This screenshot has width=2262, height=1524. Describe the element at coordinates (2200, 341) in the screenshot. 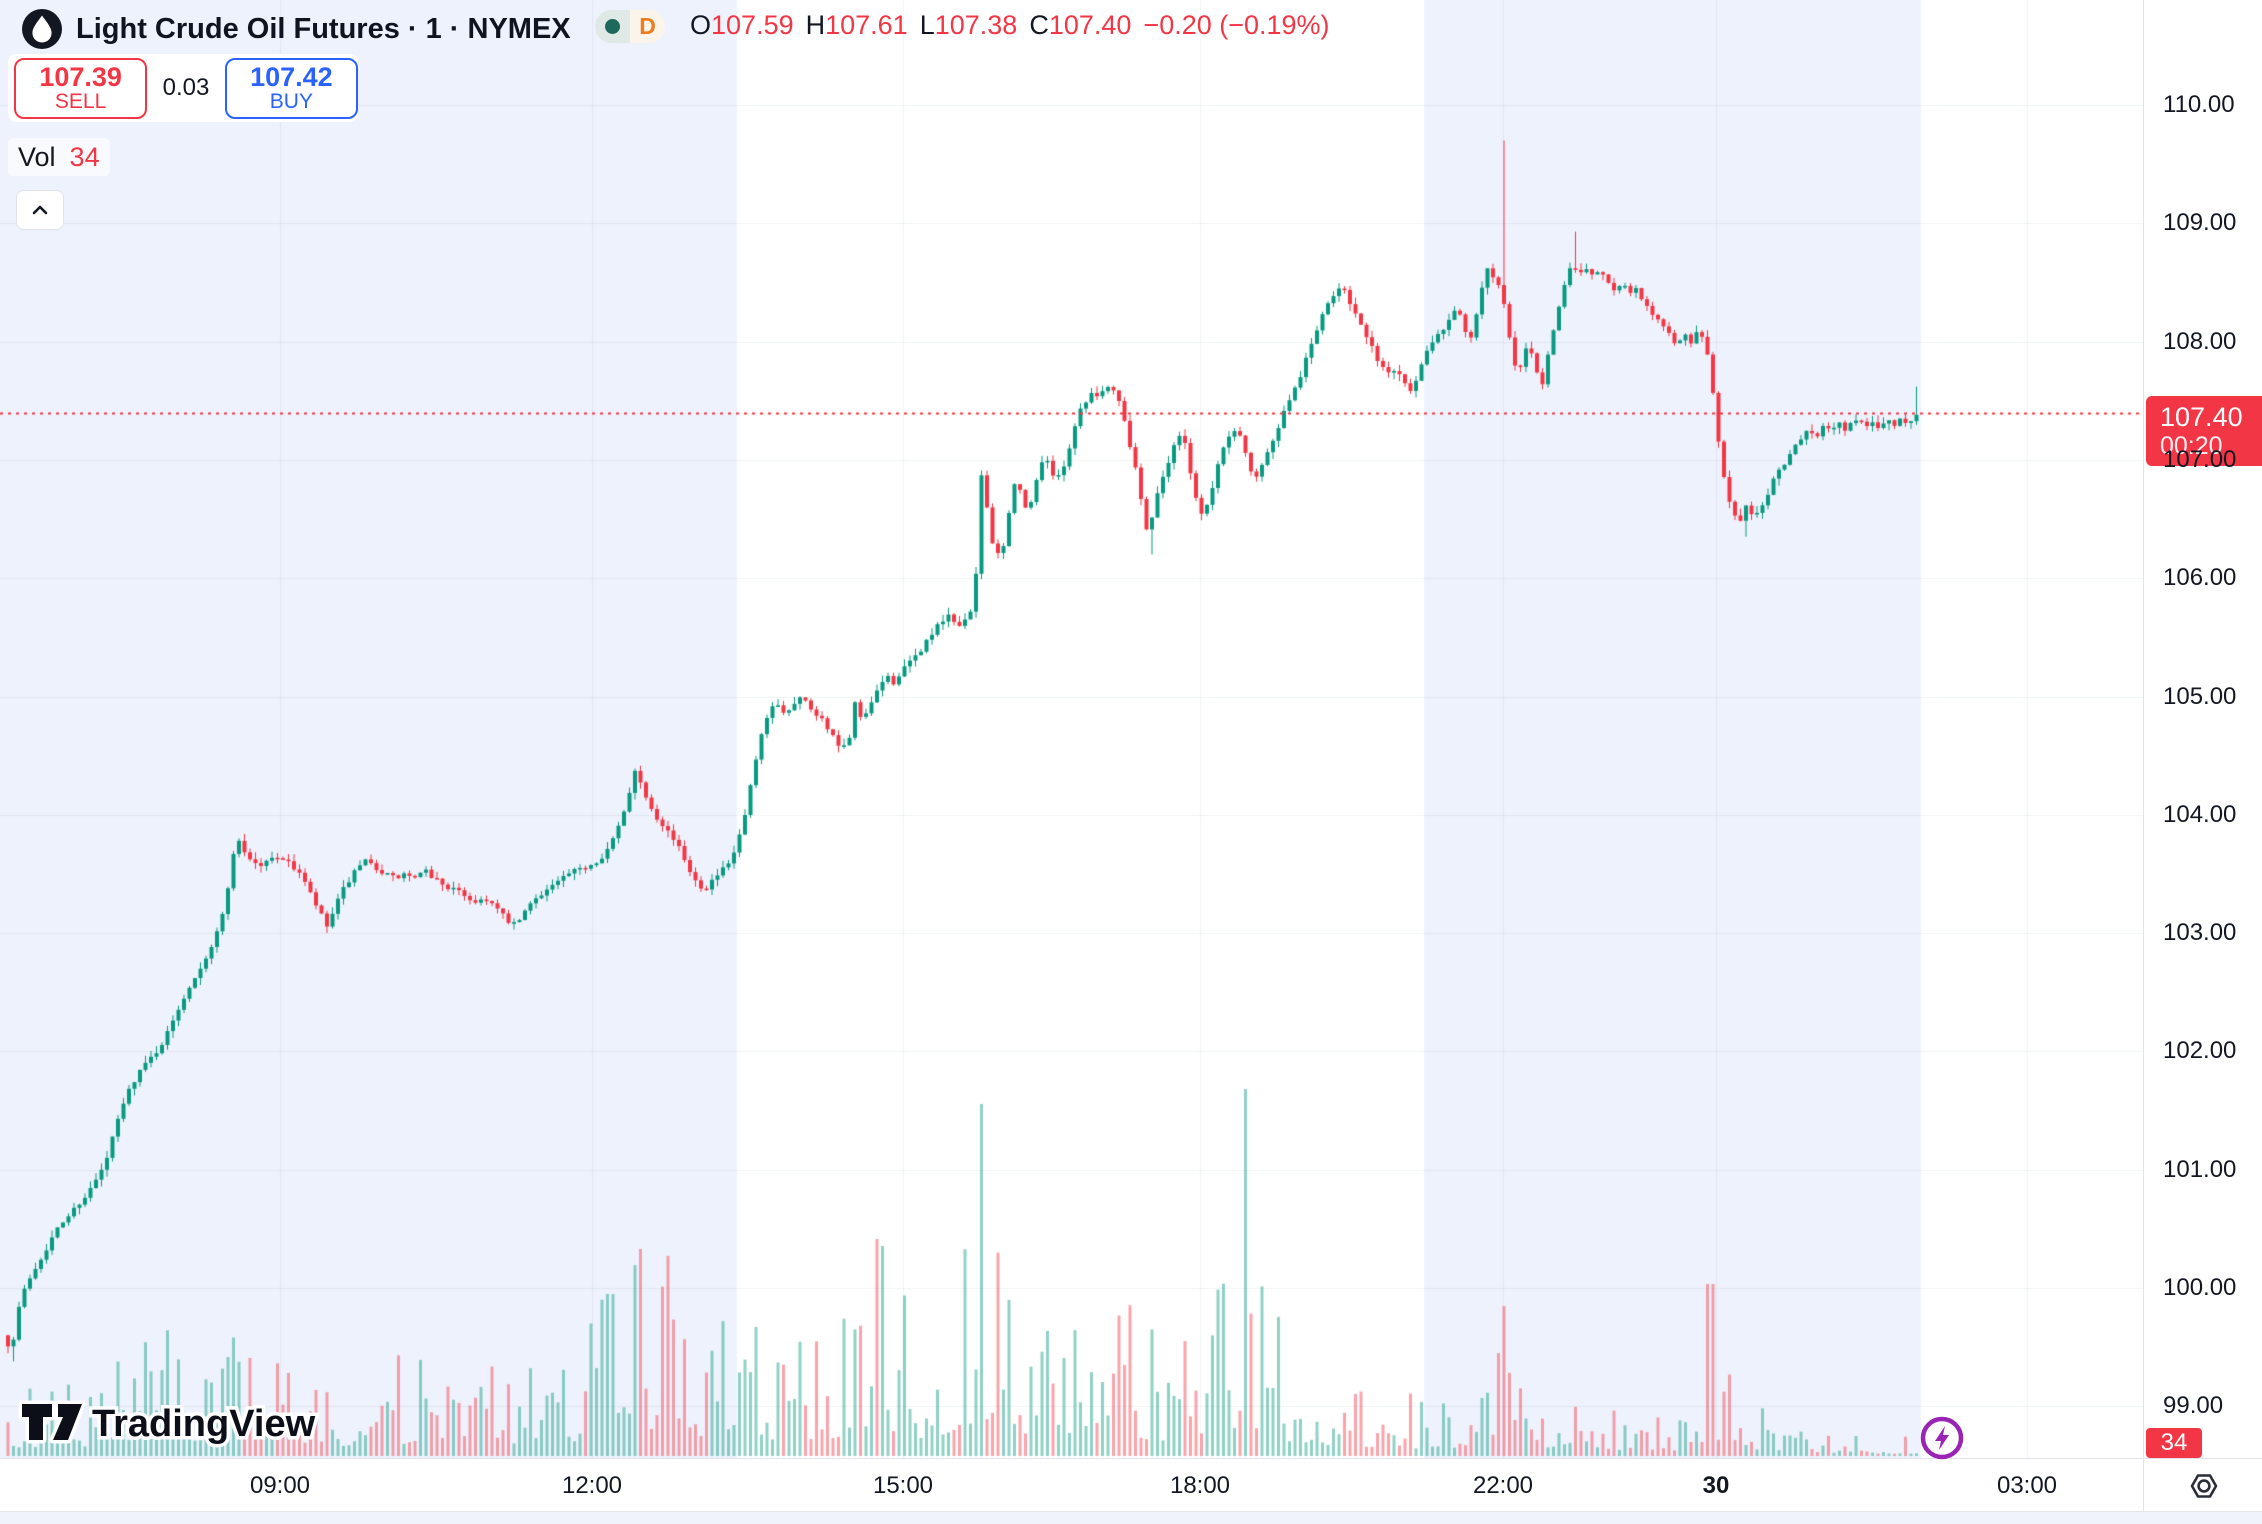

I see `price-axis-label: 108.00` at that location.